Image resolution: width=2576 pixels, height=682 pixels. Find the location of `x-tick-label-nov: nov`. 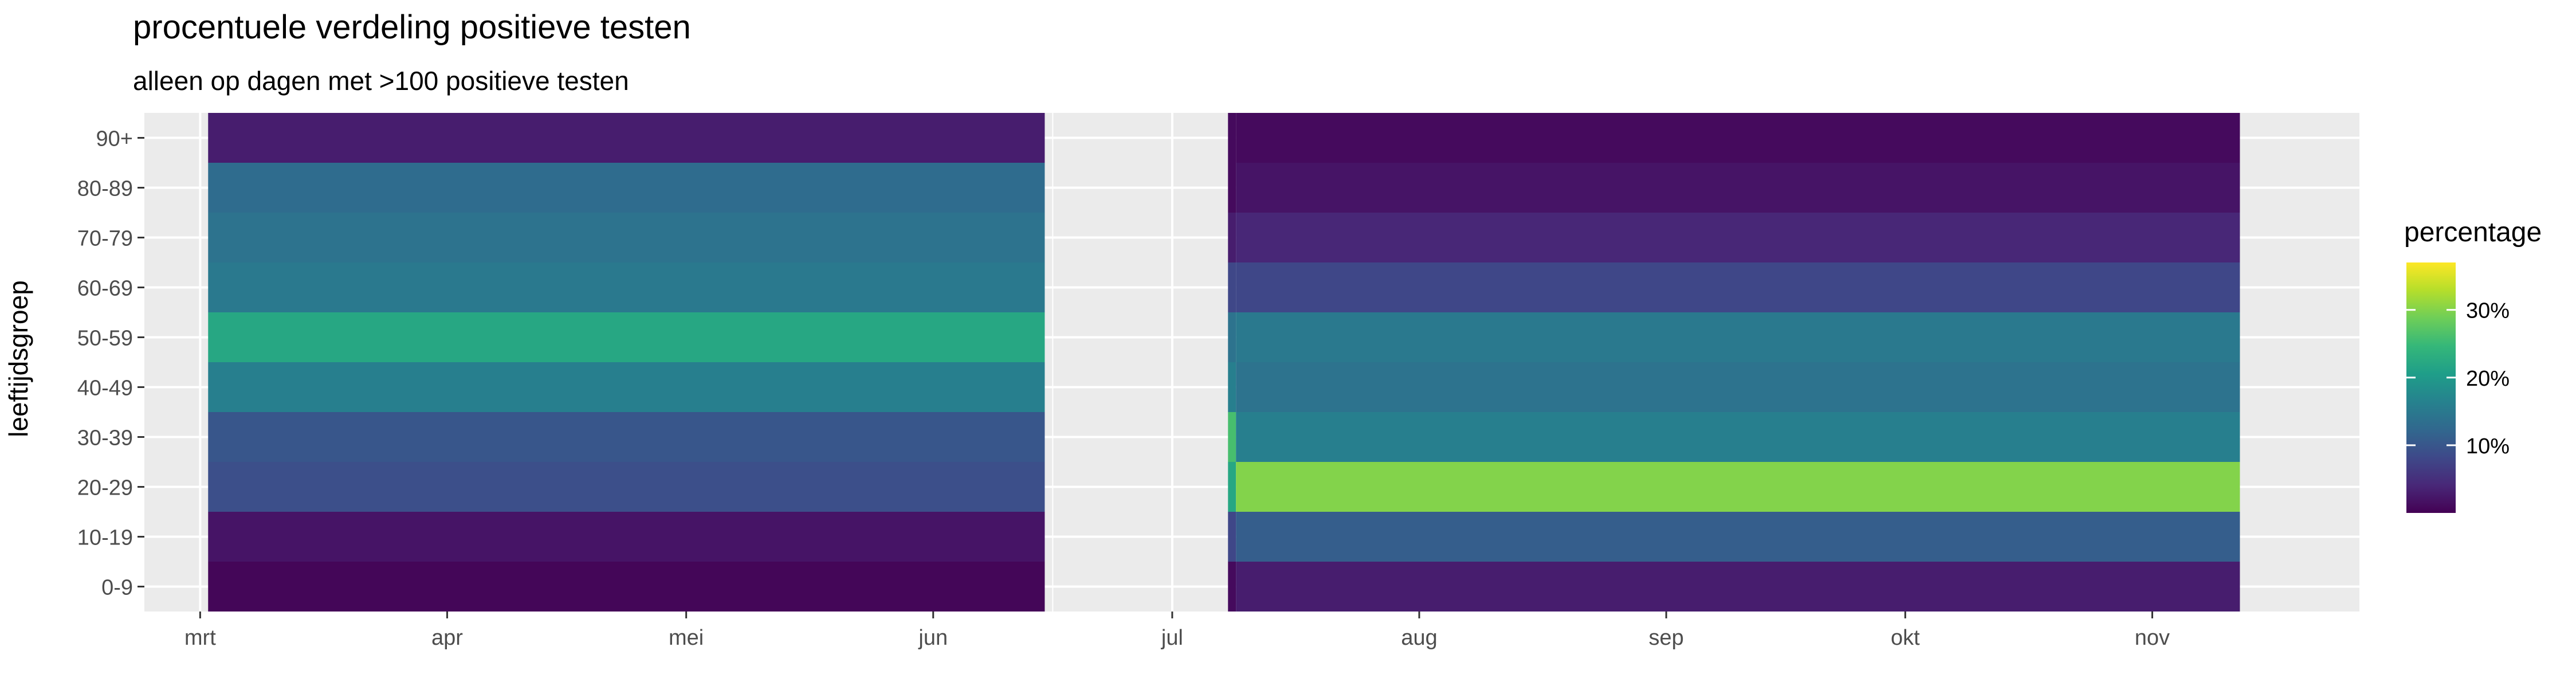

x-tick-label-nov: nov is located at coordinates (2152, 638).